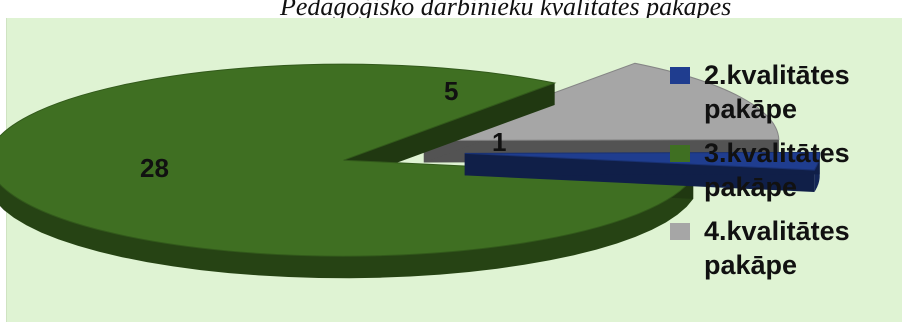 This screenshot has height=322, width=902. I want to click on legend-swatch-gray, so click(680, 231).